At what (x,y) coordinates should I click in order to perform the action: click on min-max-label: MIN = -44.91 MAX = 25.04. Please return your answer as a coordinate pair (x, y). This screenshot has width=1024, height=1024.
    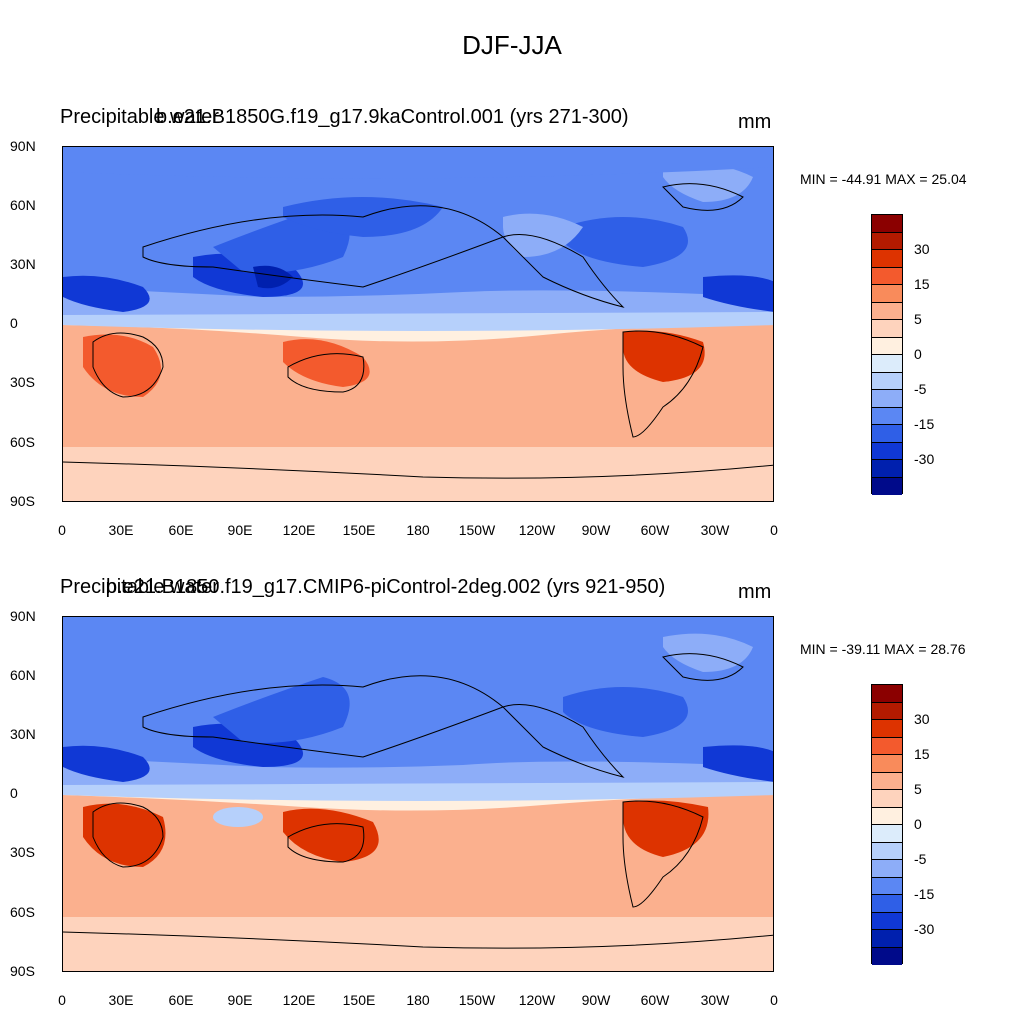
    Looking at the image, I should click on (883, 179).